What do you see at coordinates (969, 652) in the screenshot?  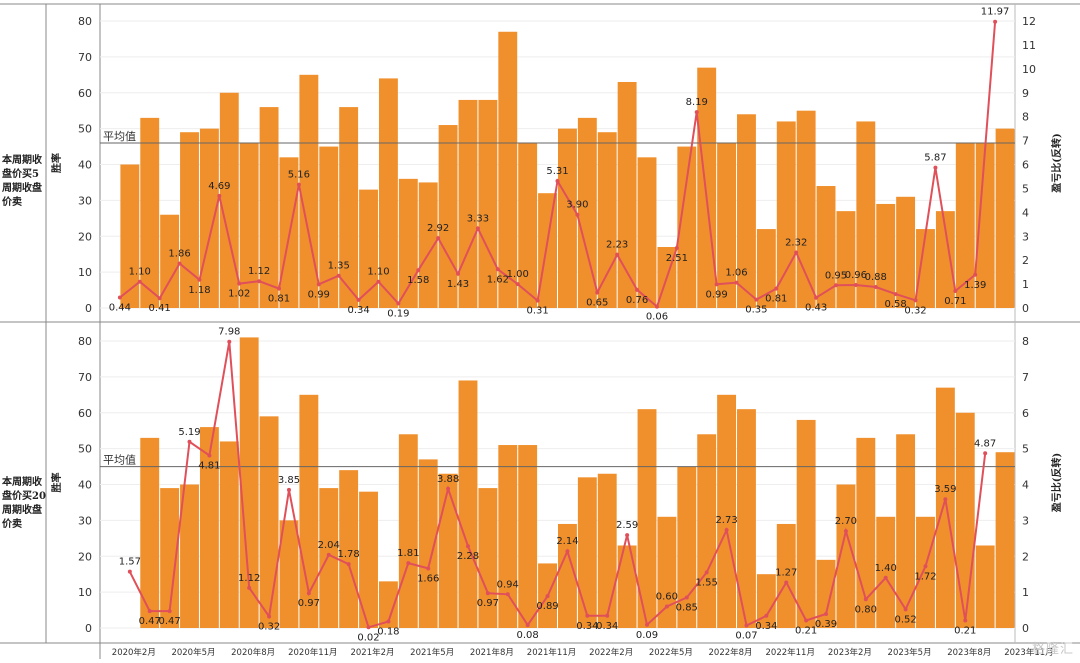 I see `x-tick-label: 2023年8月` at bounding box center [969, 652].